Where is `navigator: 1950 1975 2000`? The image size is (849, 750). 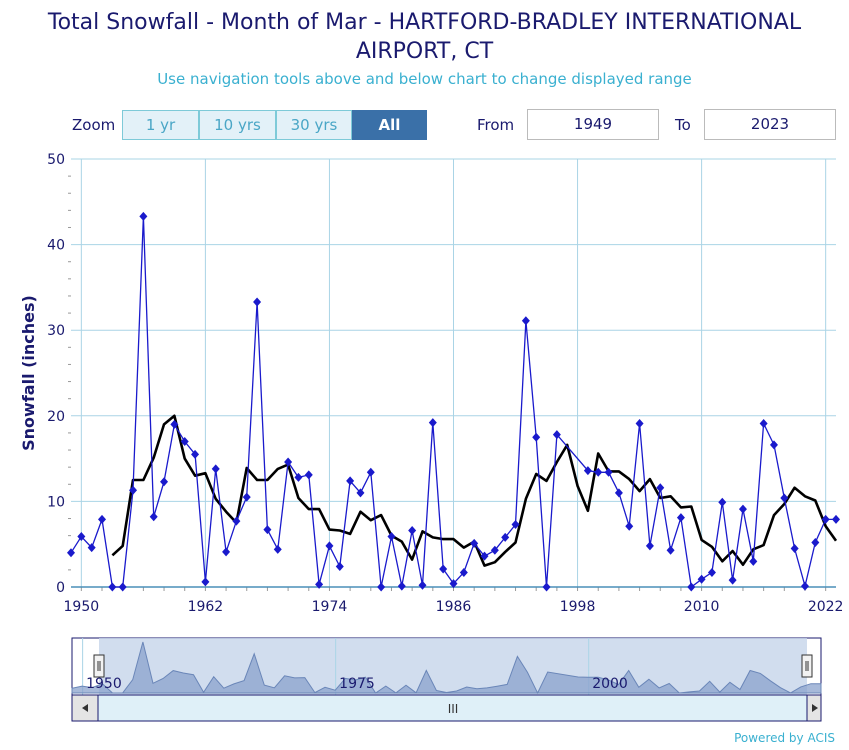
navigator: 1950 1975 2000 is located at coordinates (446, 666).